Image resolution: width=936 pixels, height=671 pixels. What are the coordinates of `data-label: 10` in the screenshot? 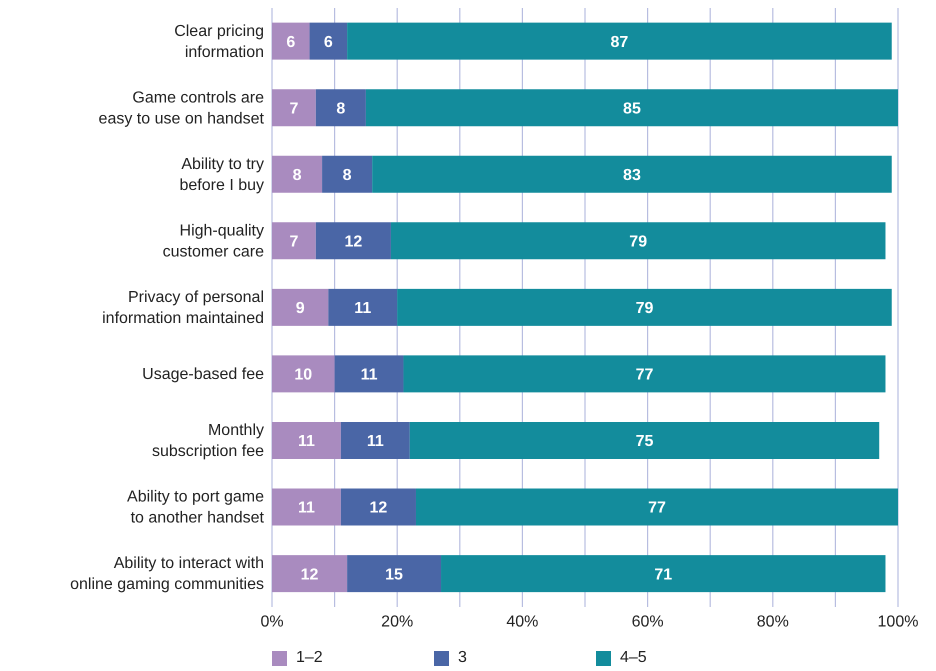 It's located at (303, 375).